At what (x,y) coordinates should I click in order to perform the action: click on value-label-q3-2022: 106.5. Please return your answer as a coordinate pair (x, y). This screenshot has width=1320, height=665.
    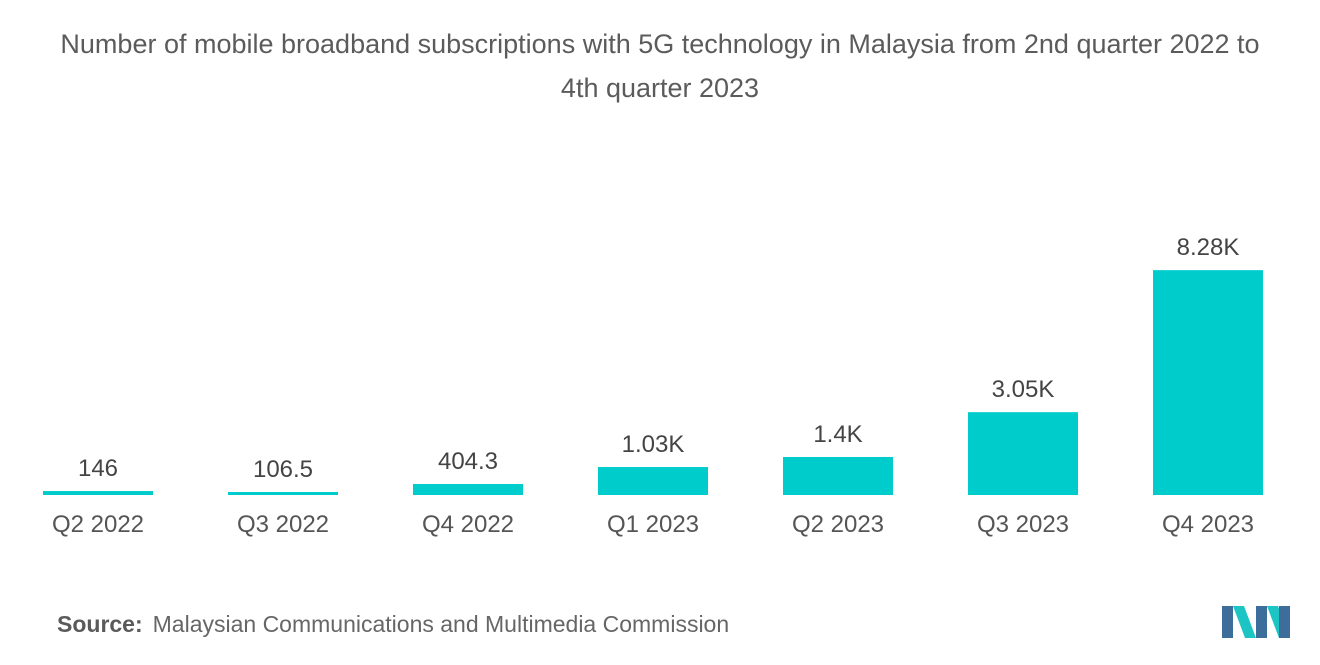
    Looking at the image, I should click on (283, 469).